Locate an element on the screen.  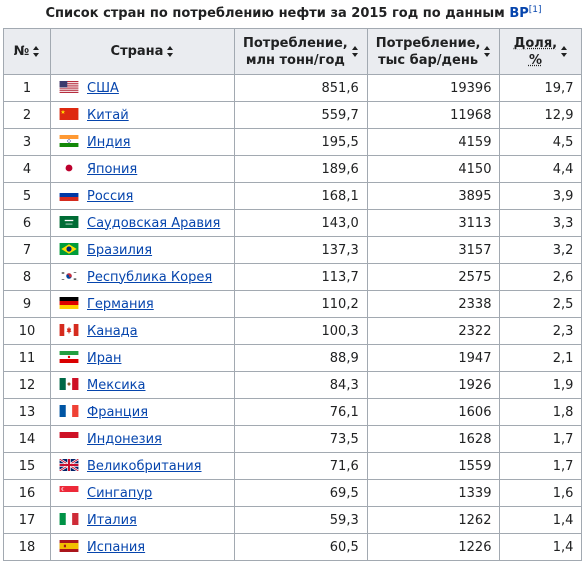
row-consumption-mt: 143,0 is located at coordinates (301, 223).